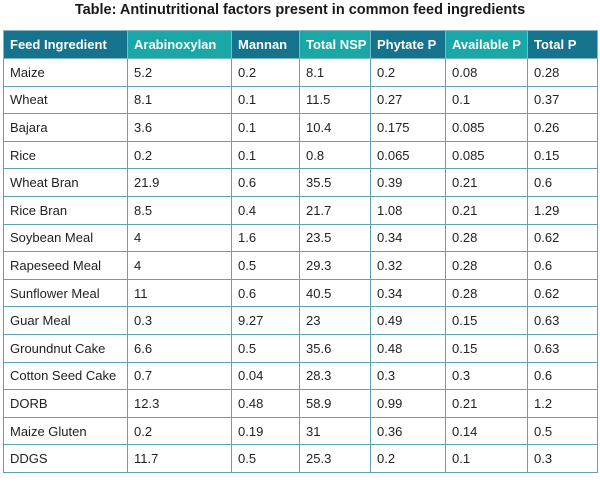 This screenshot has width=600, height=489. I want to click on cell-phytate-p: 0.49, so click(408, 320).